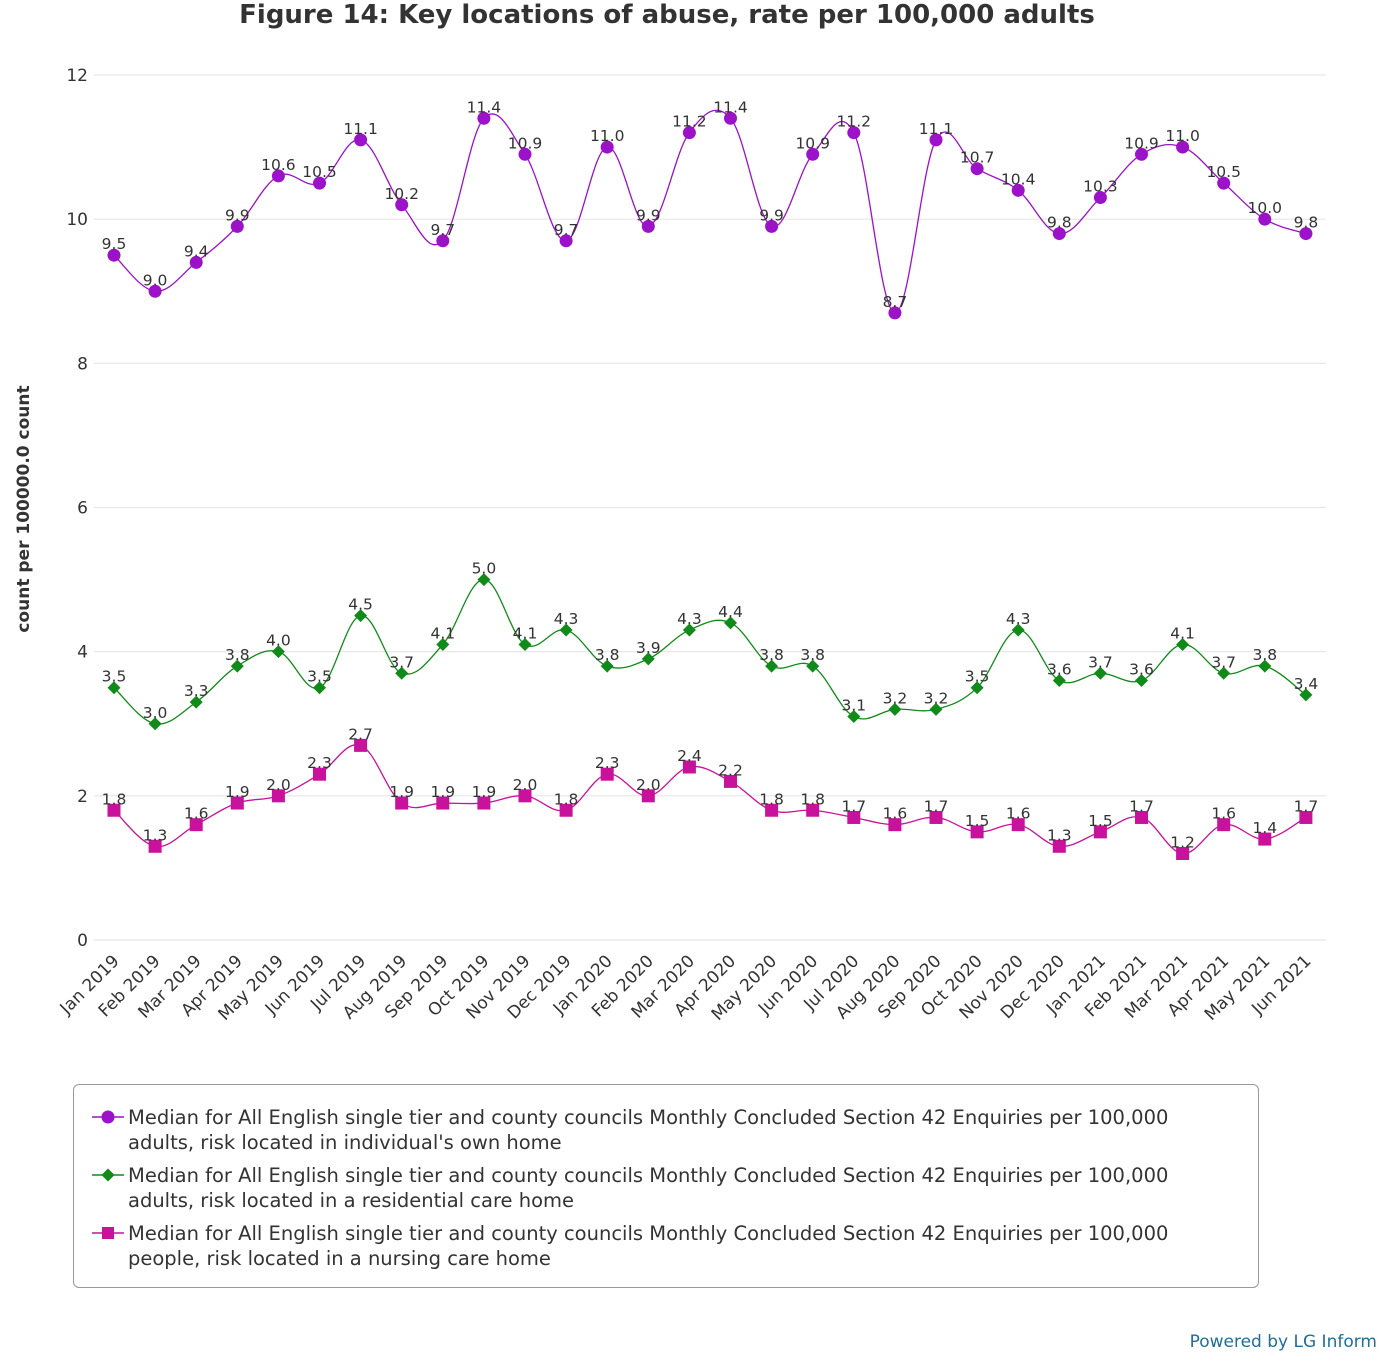  Describe the element at coordinates (114, 799) in the screenshot. I see `data-label: 1.8` at that location.